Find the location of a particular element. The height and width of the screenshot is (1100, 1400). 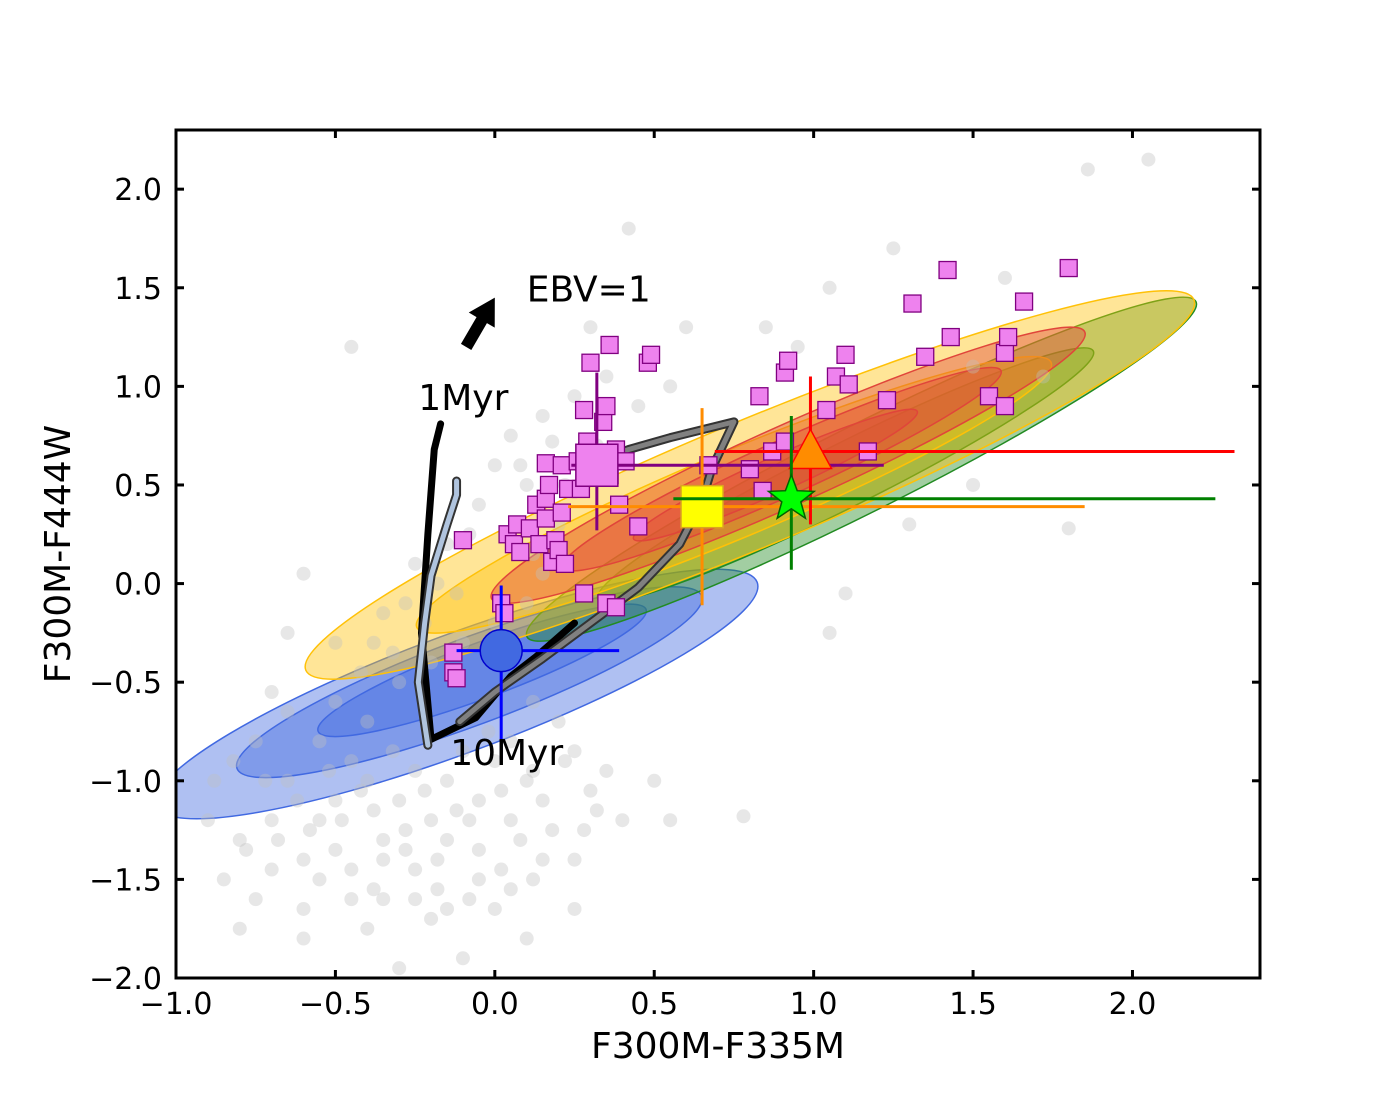

y-tick-label: 0.0 is located at coordinates (138, 585).